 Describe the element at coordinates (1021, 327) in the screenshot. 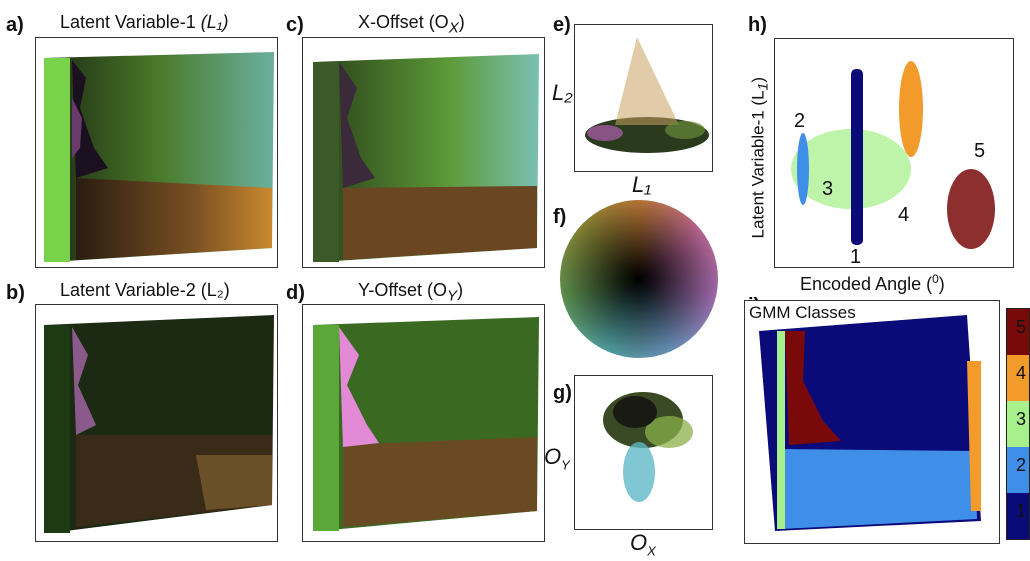

I see `colorbar-tick-5: 5` at that location.